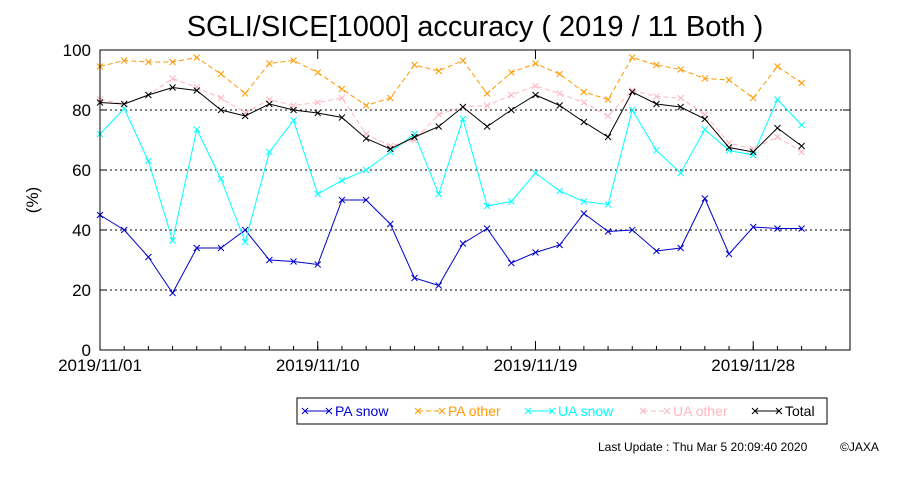 The image size is (900, 480). Describe the element at coordinates (100, 365) in the screenshot. I see `x-tick-label: 2019/11/01` at that location.